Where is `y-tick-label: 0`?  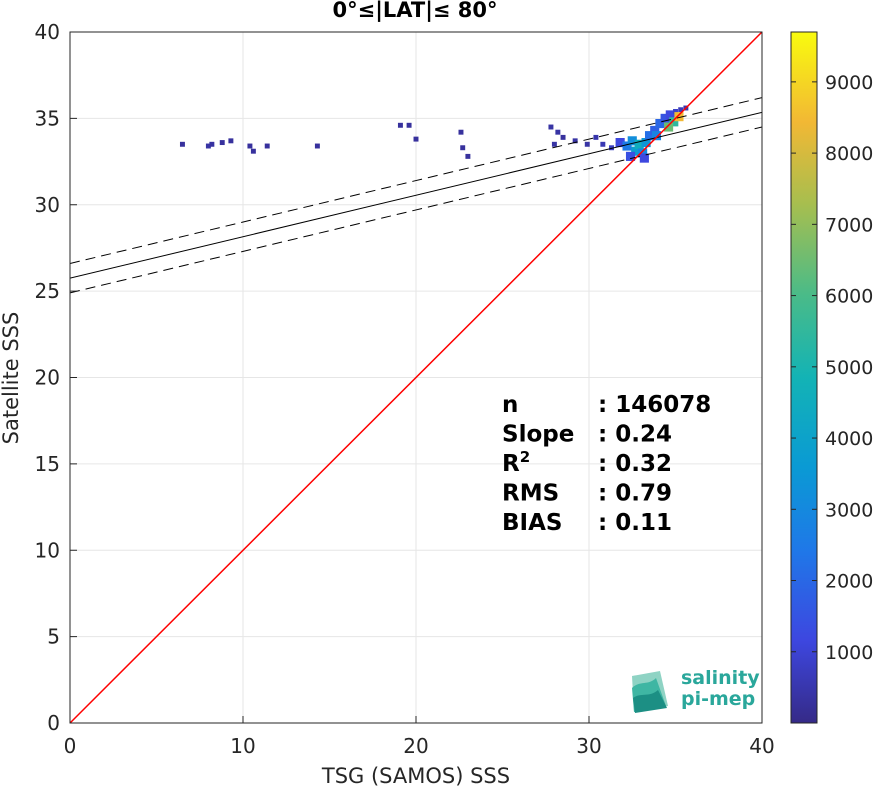
y-tick-label: 0 is located at coordinates (53, 723).